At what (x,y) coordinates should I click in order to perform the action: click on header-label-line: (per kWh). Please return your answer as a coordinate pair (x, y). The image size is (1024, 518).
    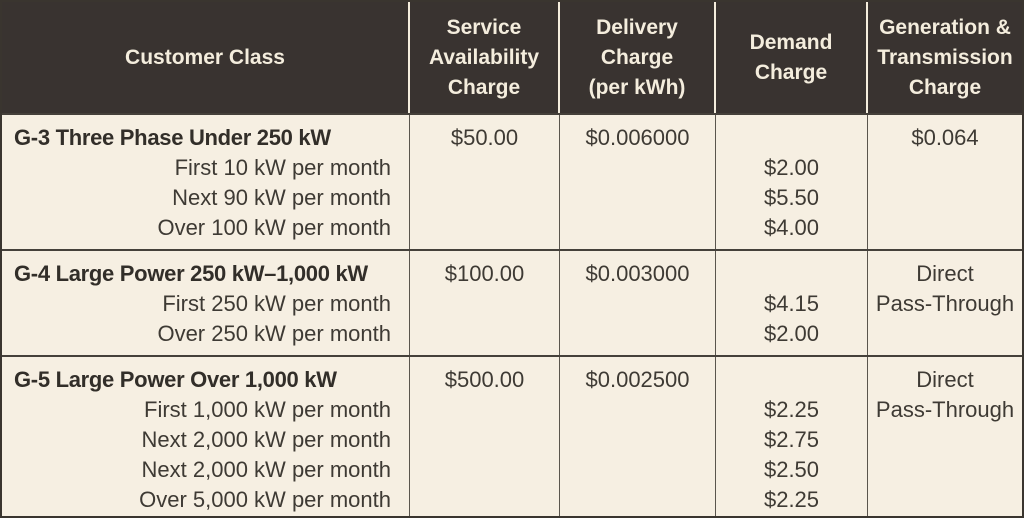
    Looking at the image, I should click on (637, 87).